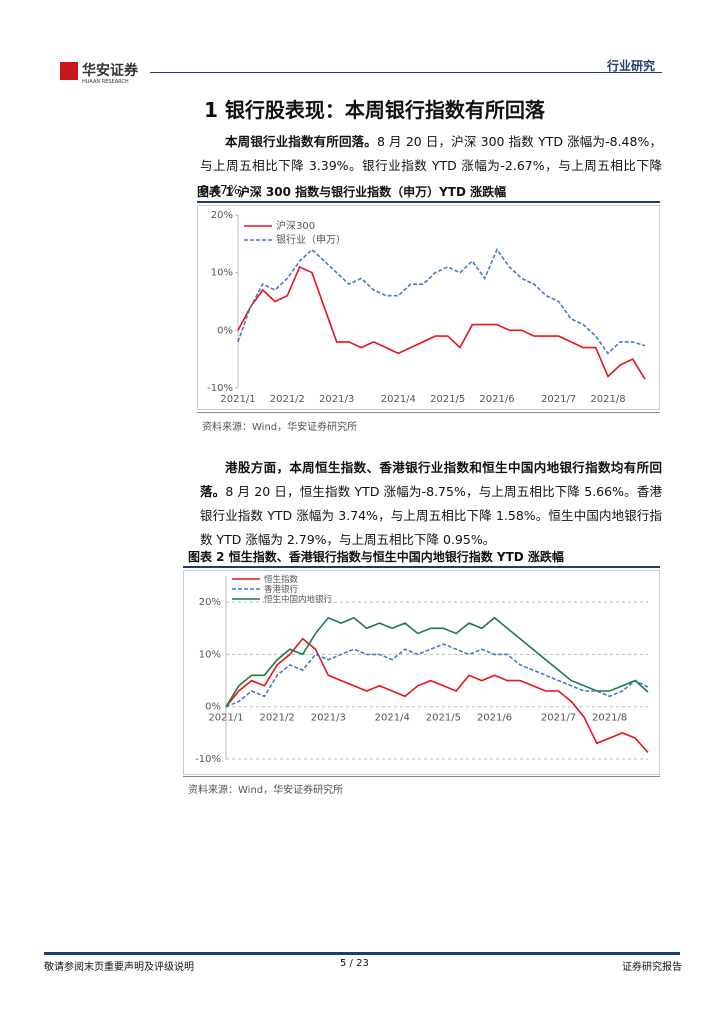 Image resolution: width=724 pixels, height=1024 pixels. Describe the element at coordinates (119, 967) in the screenshot. I see `footer-disclaimer: 敬请参阅末页重要声明及评级说明` at that location.